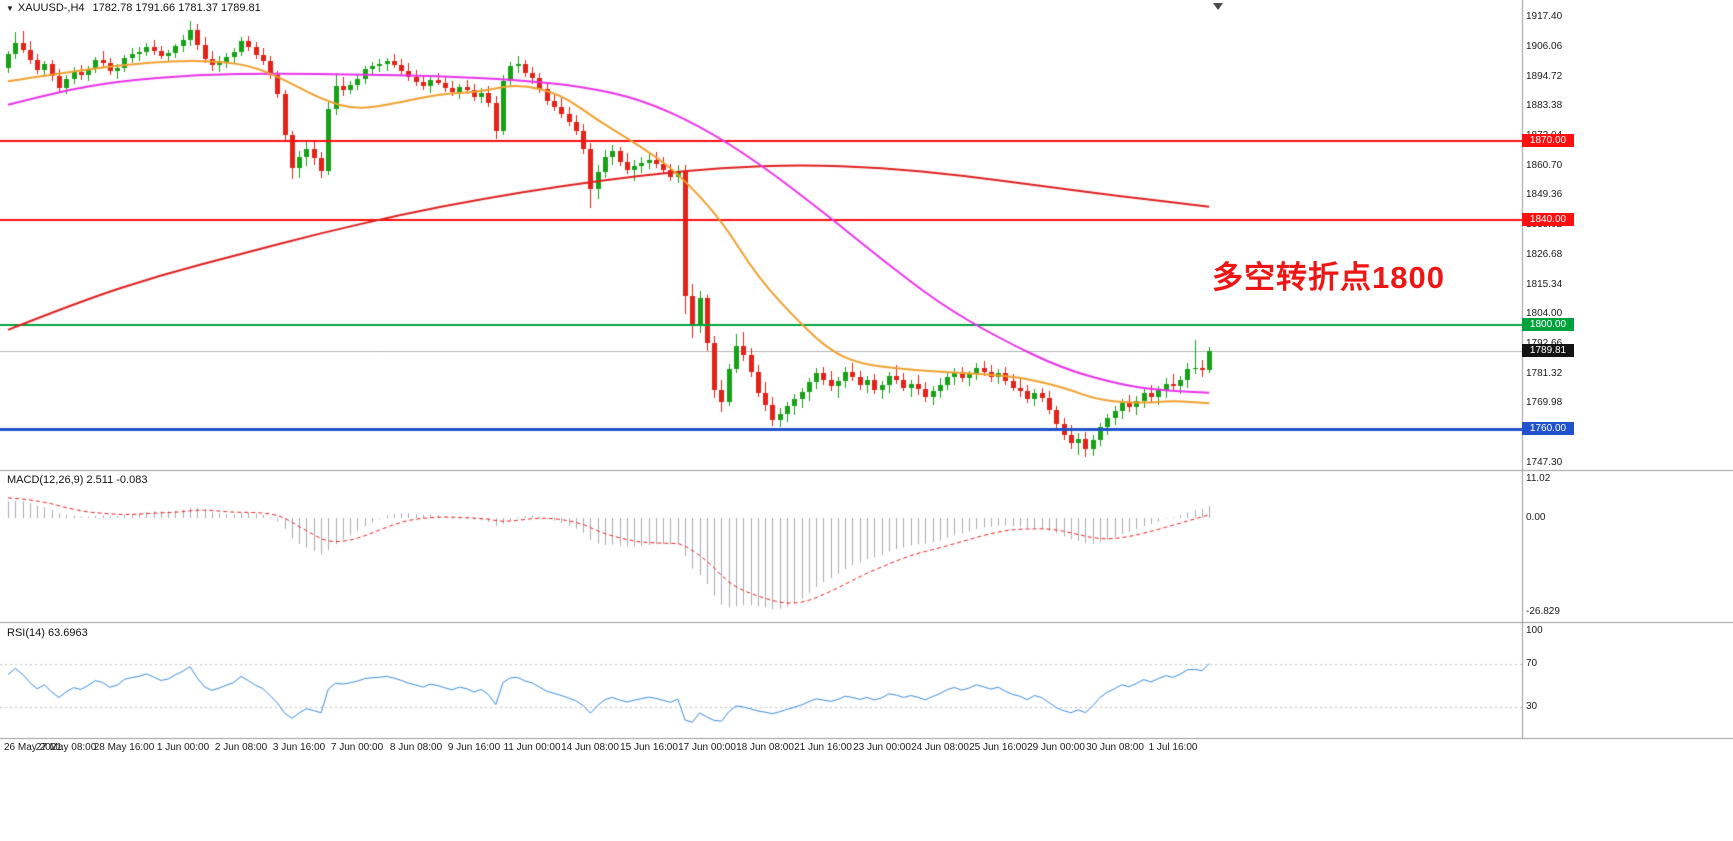 Image resolution: width=1733 pixels, height=841 pixels. What do you see at coordinates (882, 747) in the screenshot?
I see `time-axis-label: 23 Jun 00:00` at bounding box center [882, 747].